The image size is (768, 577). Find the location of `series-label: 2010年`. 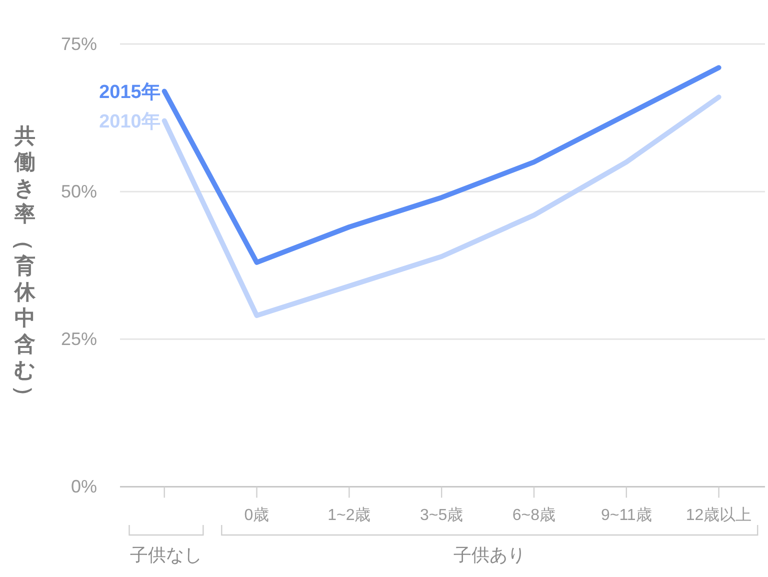

series-label: 2010年 is located at coordinates (129, 122).